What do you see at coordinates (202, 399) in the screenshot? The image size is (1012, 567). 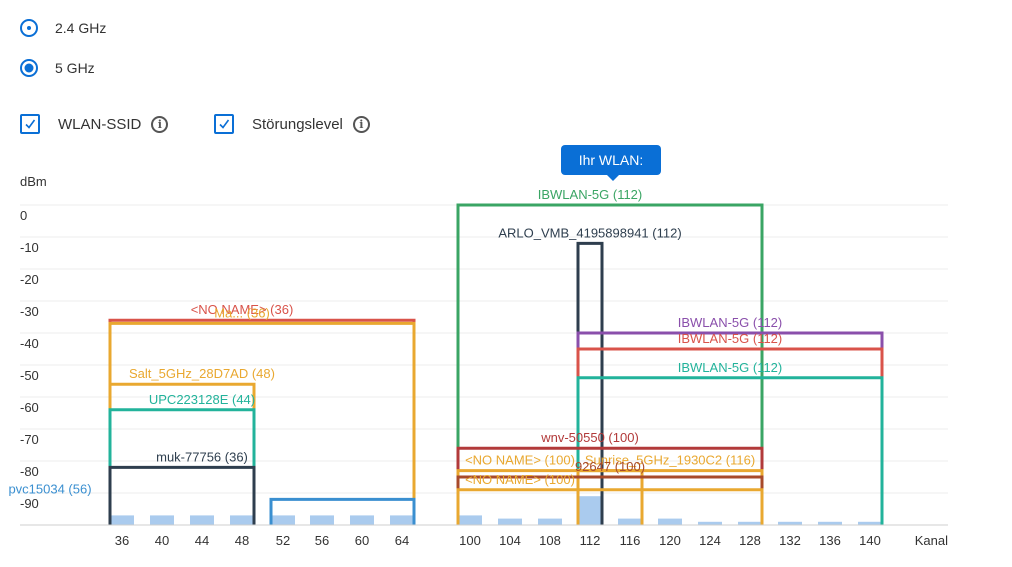 I see `network-label: UPC223128E (44)` at bounding box center [202, 399].